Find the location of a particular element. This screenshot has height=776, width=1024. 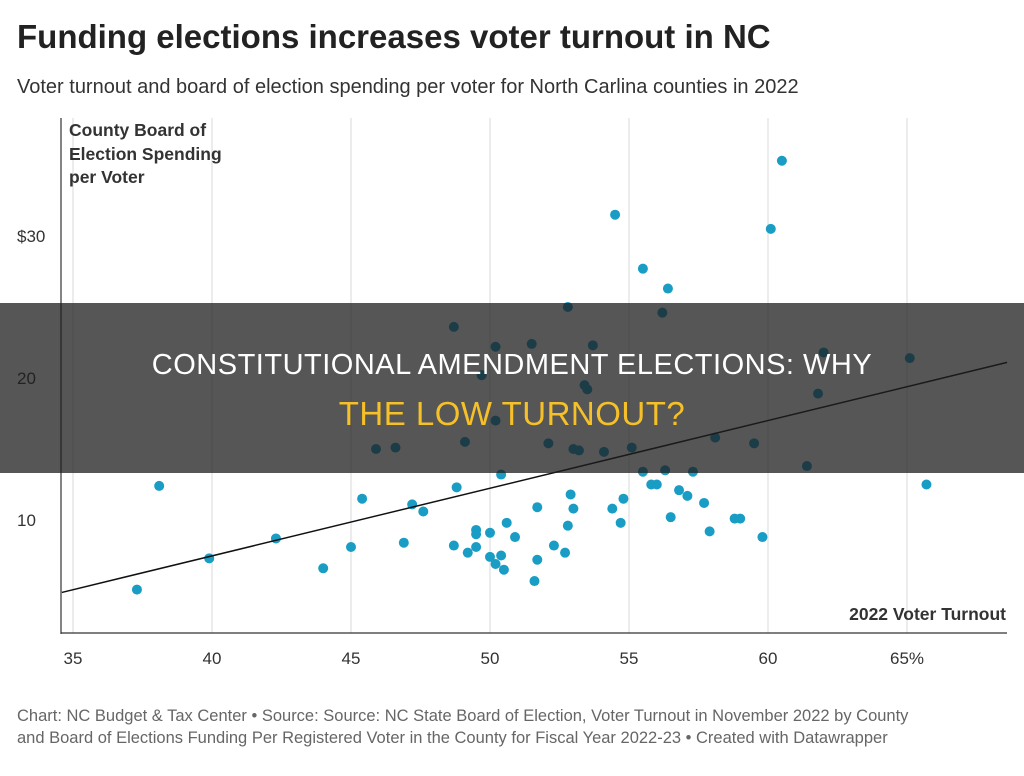

banner-line-1: CONSTITUTIONAL AMENDMENT ELECTIONS: WHY is located at coordinates (512, 365).